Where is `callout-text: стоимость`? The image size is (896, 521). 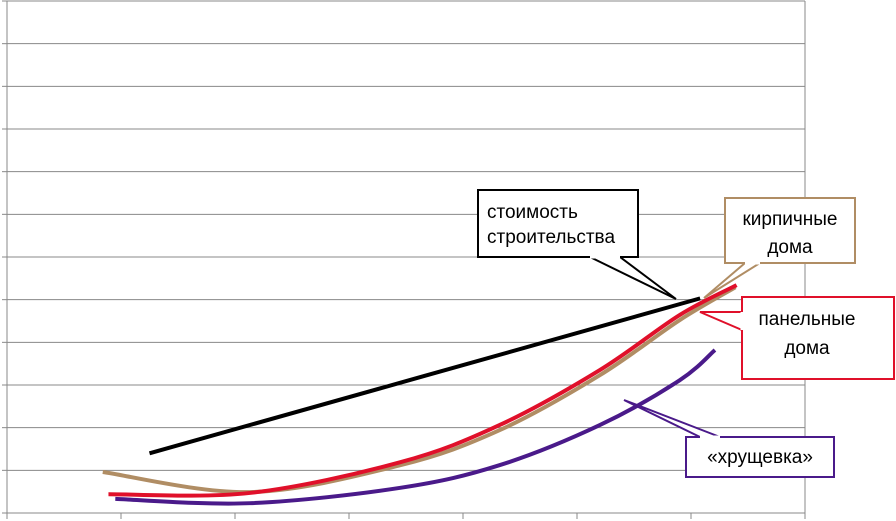
callout-text: стоимость is located at coordinates (532, 212).